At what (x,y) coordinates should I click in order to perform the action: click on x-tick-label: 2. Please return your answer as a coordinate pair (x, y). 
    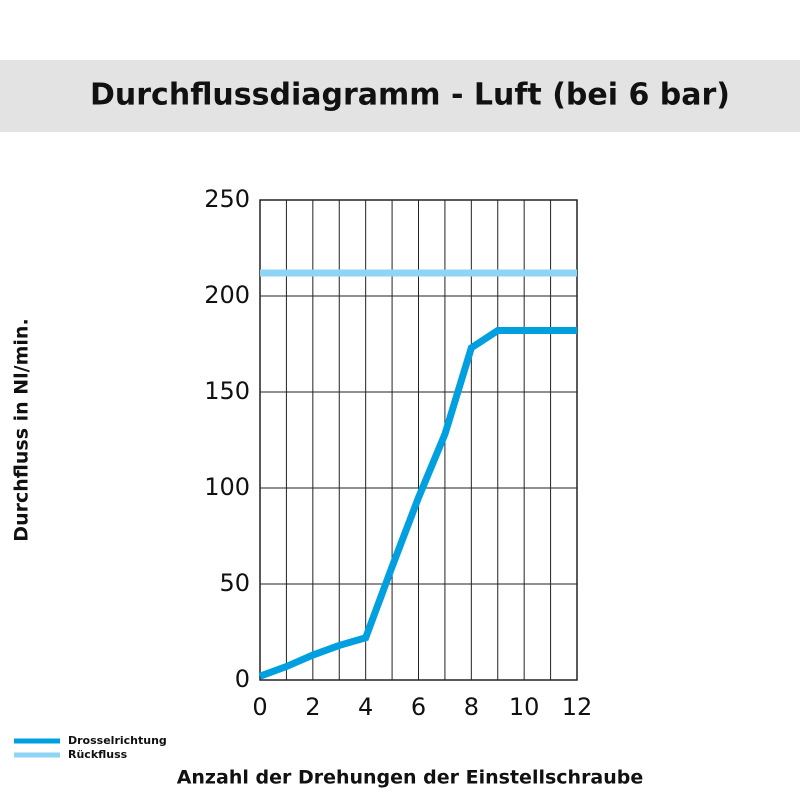
    Looking at the image, I should click on (312, 707).